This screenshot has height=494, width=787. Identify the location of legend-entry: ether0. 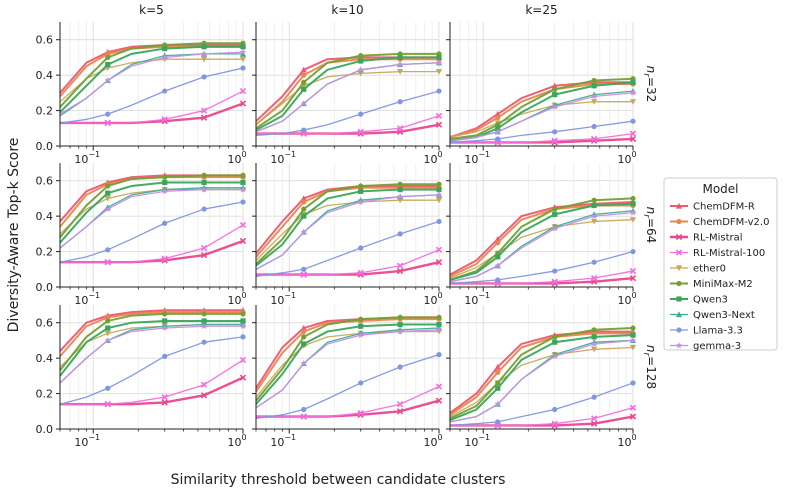
(709, 269).